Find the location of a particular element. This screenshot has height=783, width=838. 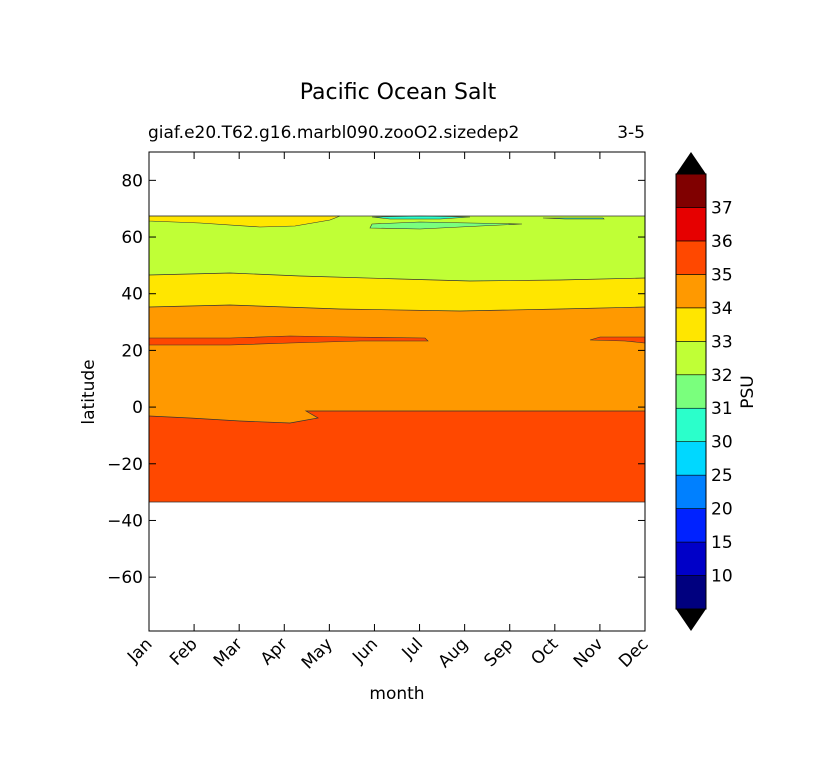

x-tick-label: Sep is located at coordinates (498, 652).